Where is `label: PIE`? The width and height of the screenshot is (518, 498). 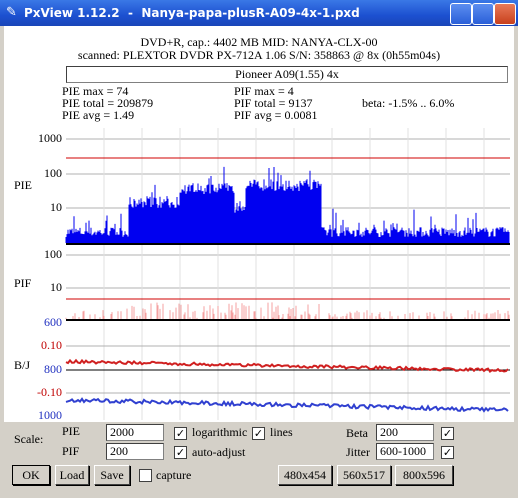
label: PIE is located at coordinates (71, 431).